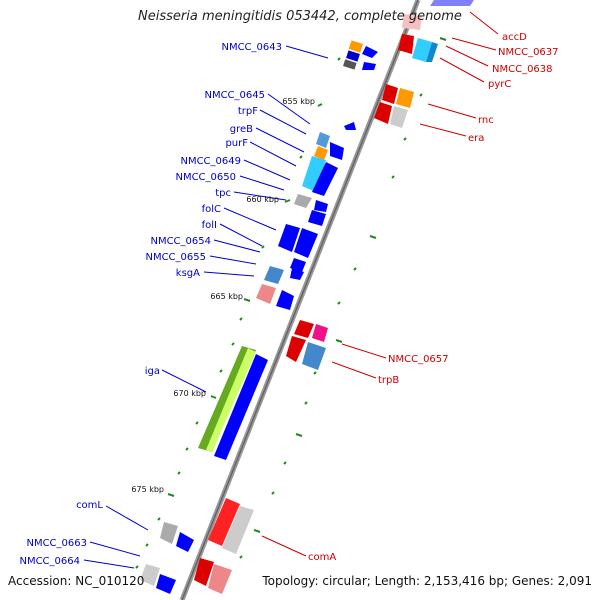 The image size is (600, 600). I want to click on label-NMCC_0664: NMCC_0664, so click(49, 561).